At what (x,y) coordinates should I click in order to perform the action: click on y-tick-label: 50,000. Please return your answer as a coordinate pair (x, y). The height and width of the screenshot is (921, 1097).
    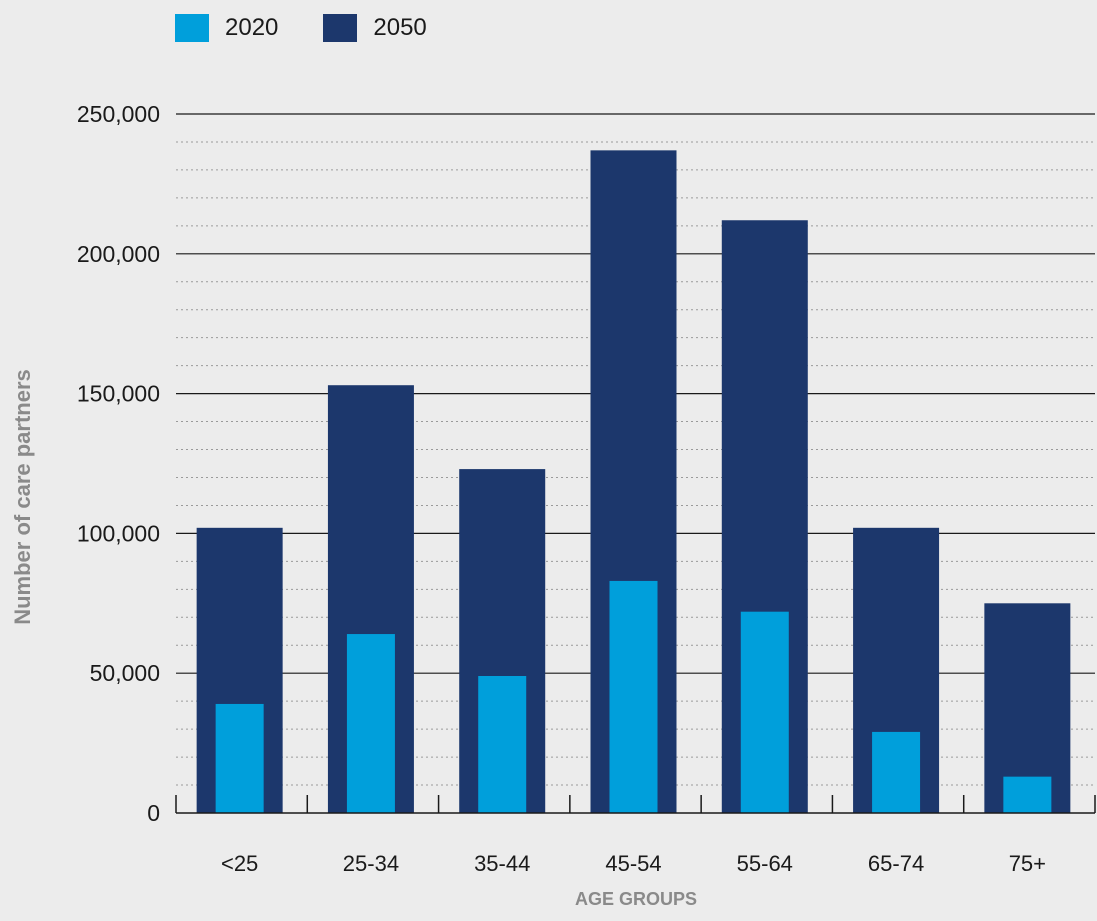
    Looking at the image, I should click on (125, 673).